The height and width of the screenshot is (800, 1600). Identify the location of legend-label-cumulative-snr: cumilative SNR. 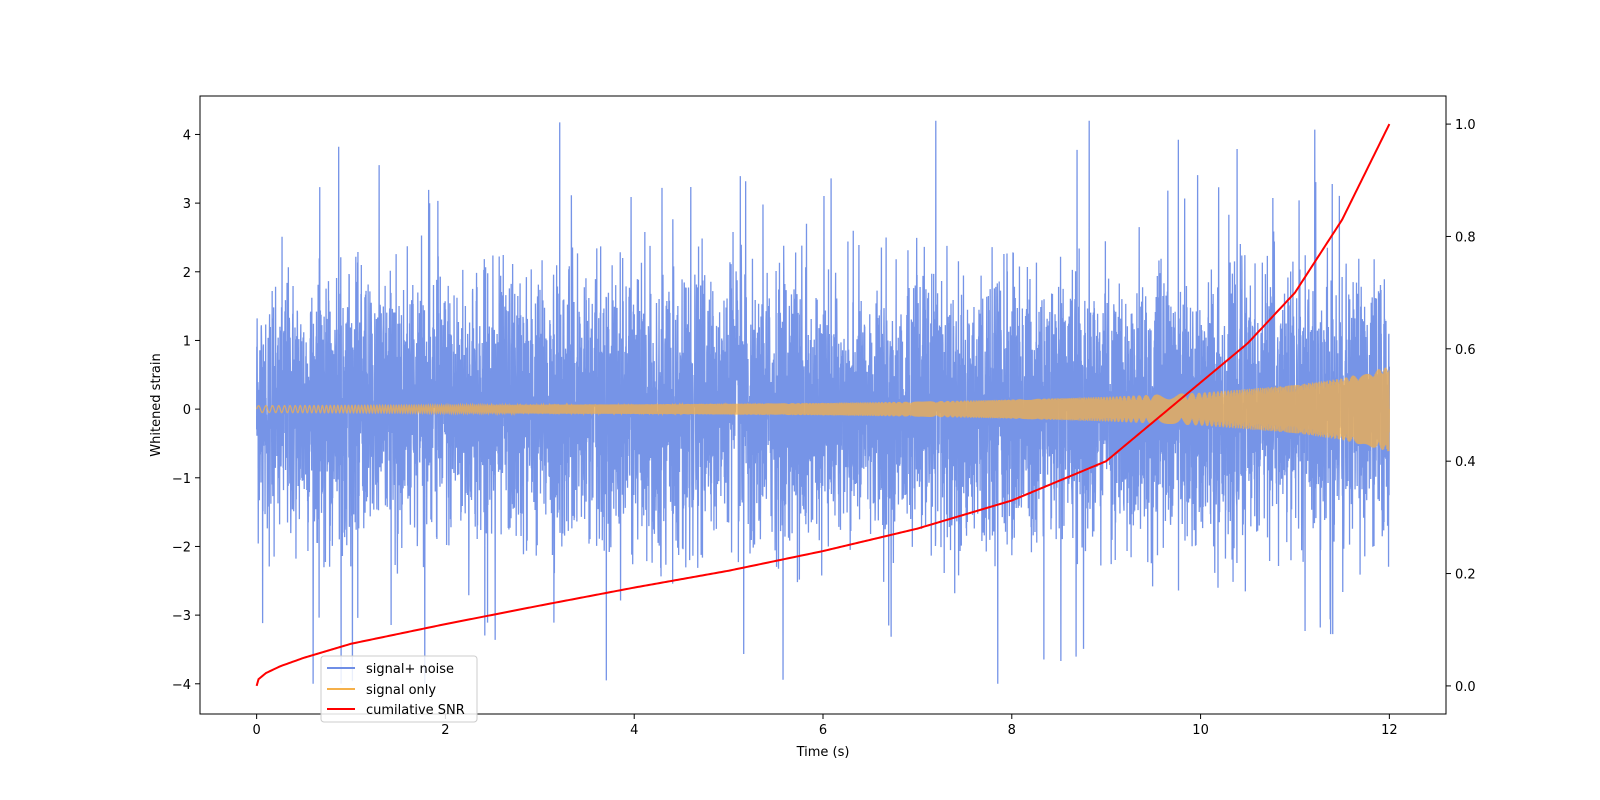
(415, 710).